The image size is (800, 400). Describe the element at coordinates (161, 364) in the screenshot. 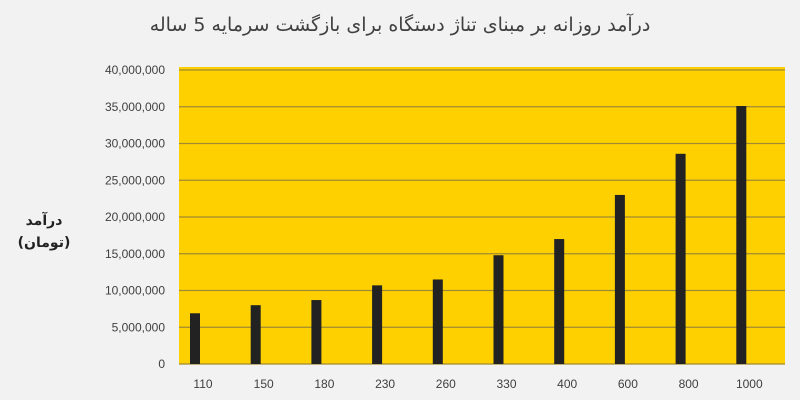

I see `y-tick-label: 0` at that location.